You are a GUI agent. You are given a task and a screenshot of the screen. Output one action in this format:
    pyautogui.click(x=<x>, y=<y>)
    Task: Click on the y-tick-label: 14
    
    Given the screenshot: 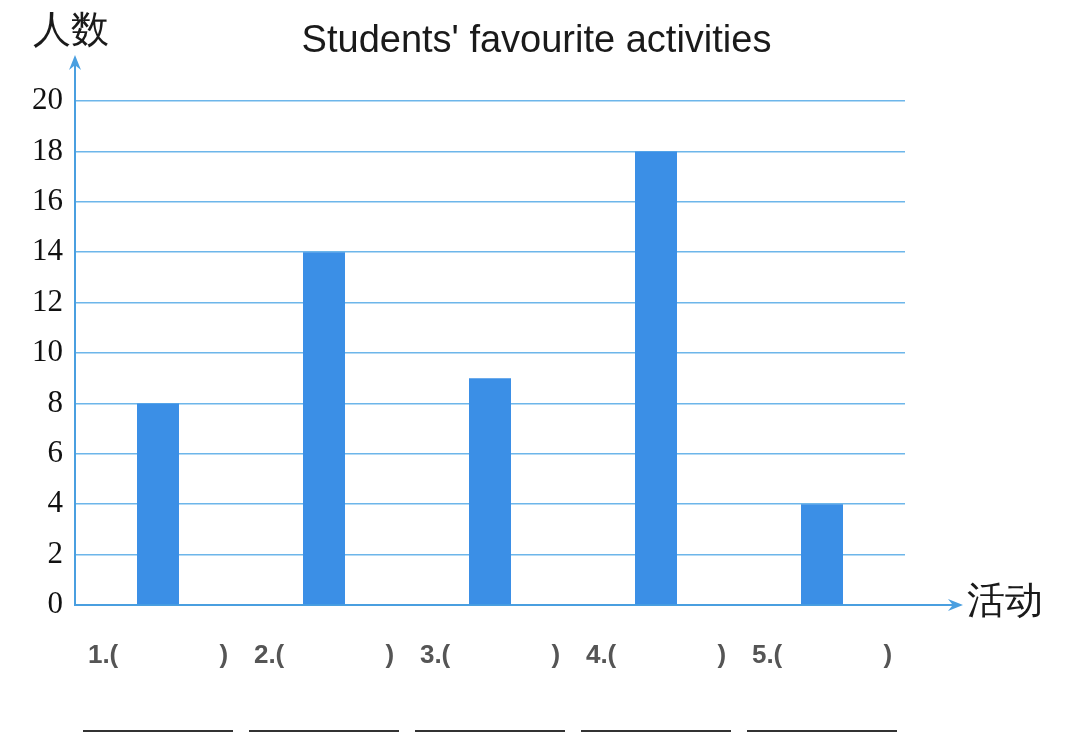 What is the action you would take?
    pyautogui.click(x=48, y=250)
    